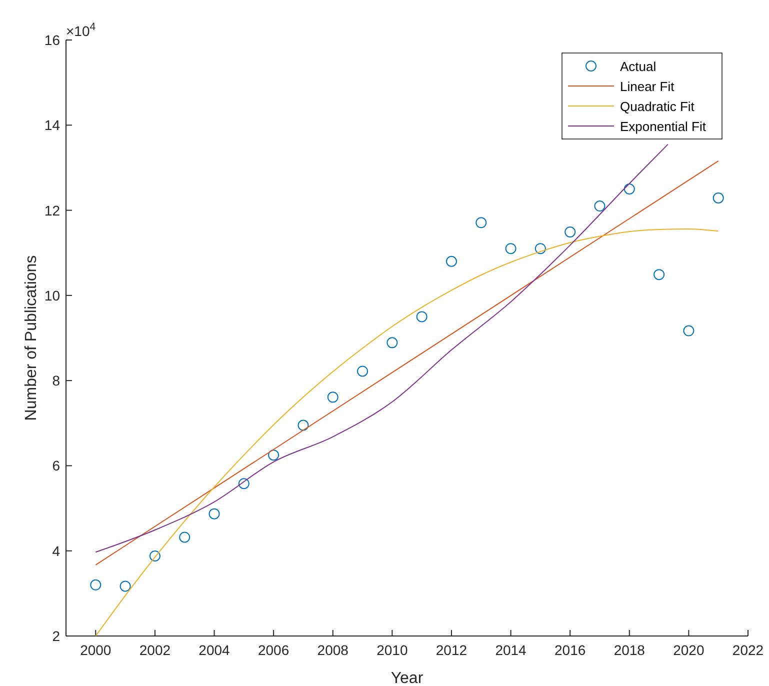 The width and height of the screenshot is (769, 686). What do you see at coordinates (52, 210) in the screenshot?
I see `y-tick-label: 12` at bounding box center [52, 210].